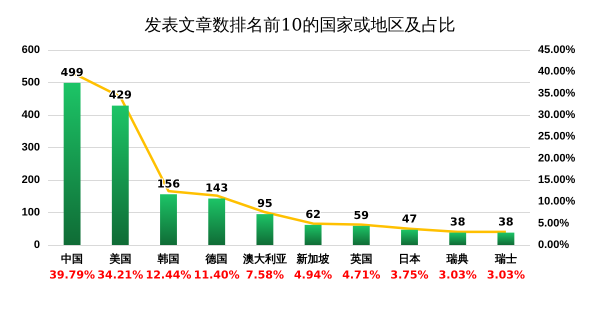 The image size is (600, 321). Describe the element at coordinates (216, 259) in the screenshot. I see `x-tick-label: 德国` at that location.